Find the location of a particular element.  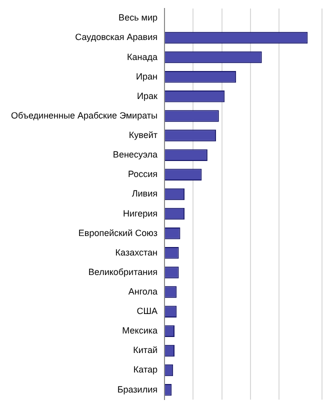

y-tick-label: Саудовская Аравия is located at coordinates (116, 37).